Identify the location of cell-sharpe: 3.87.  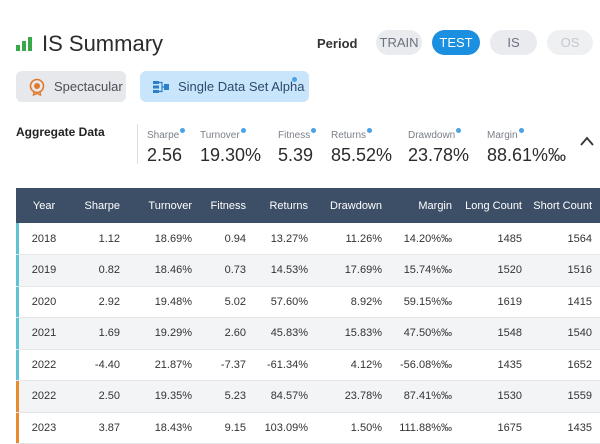
(100, 428).